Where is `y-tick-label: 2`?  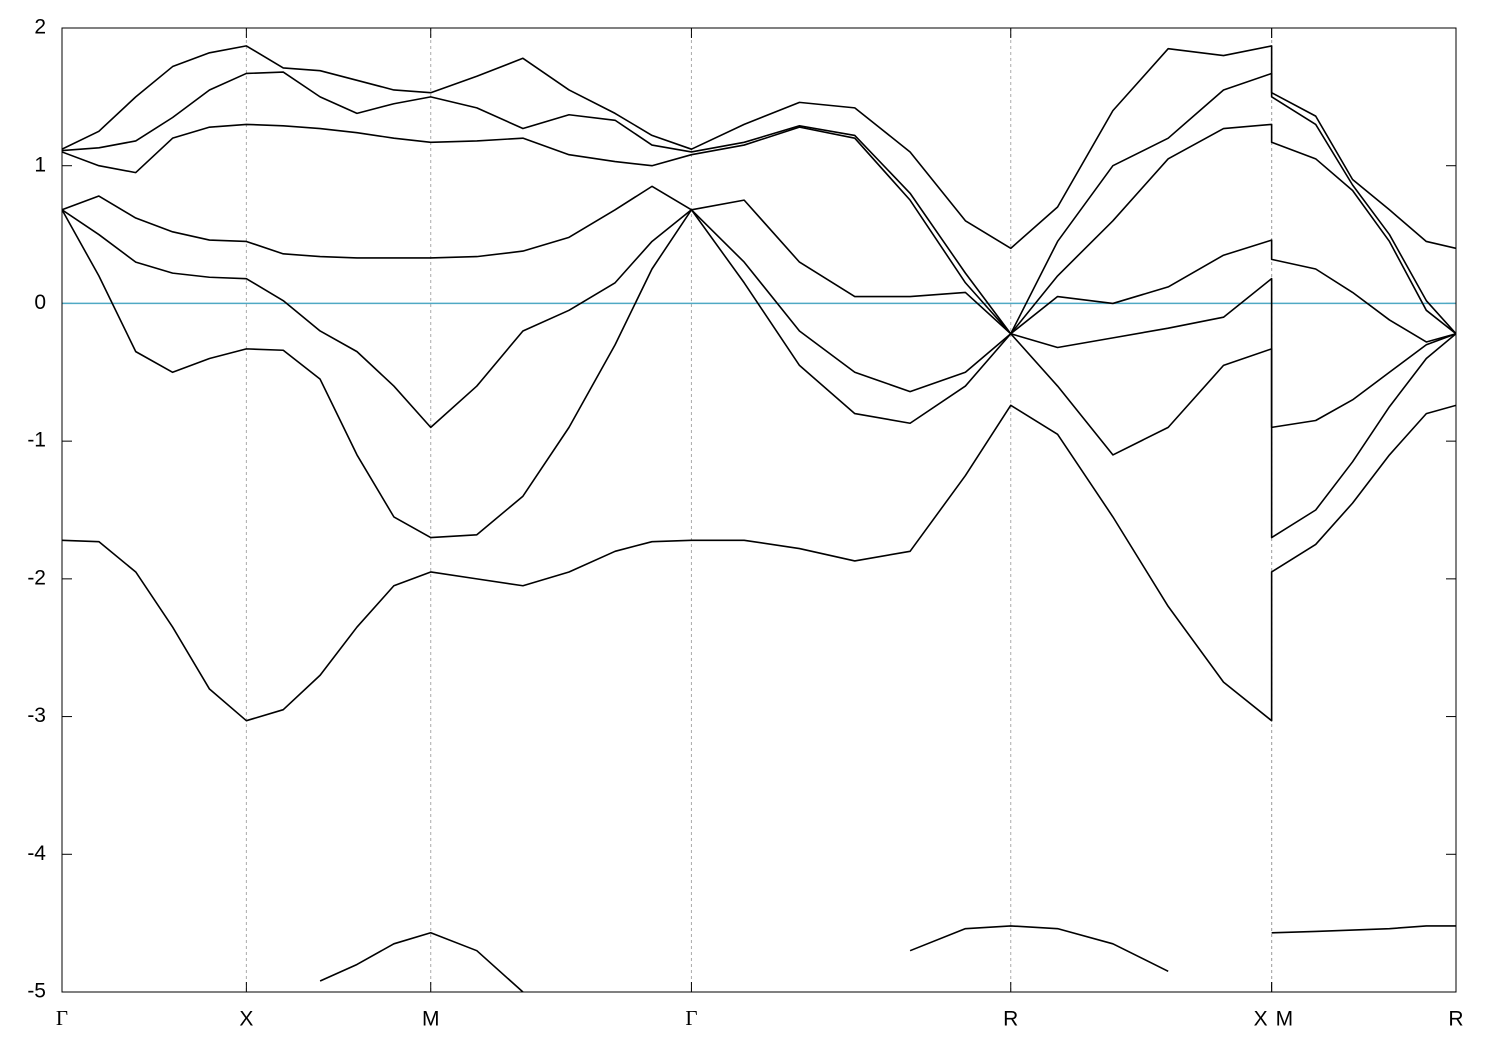 y-tick-label: 2 is located at coordinates (40, 27).